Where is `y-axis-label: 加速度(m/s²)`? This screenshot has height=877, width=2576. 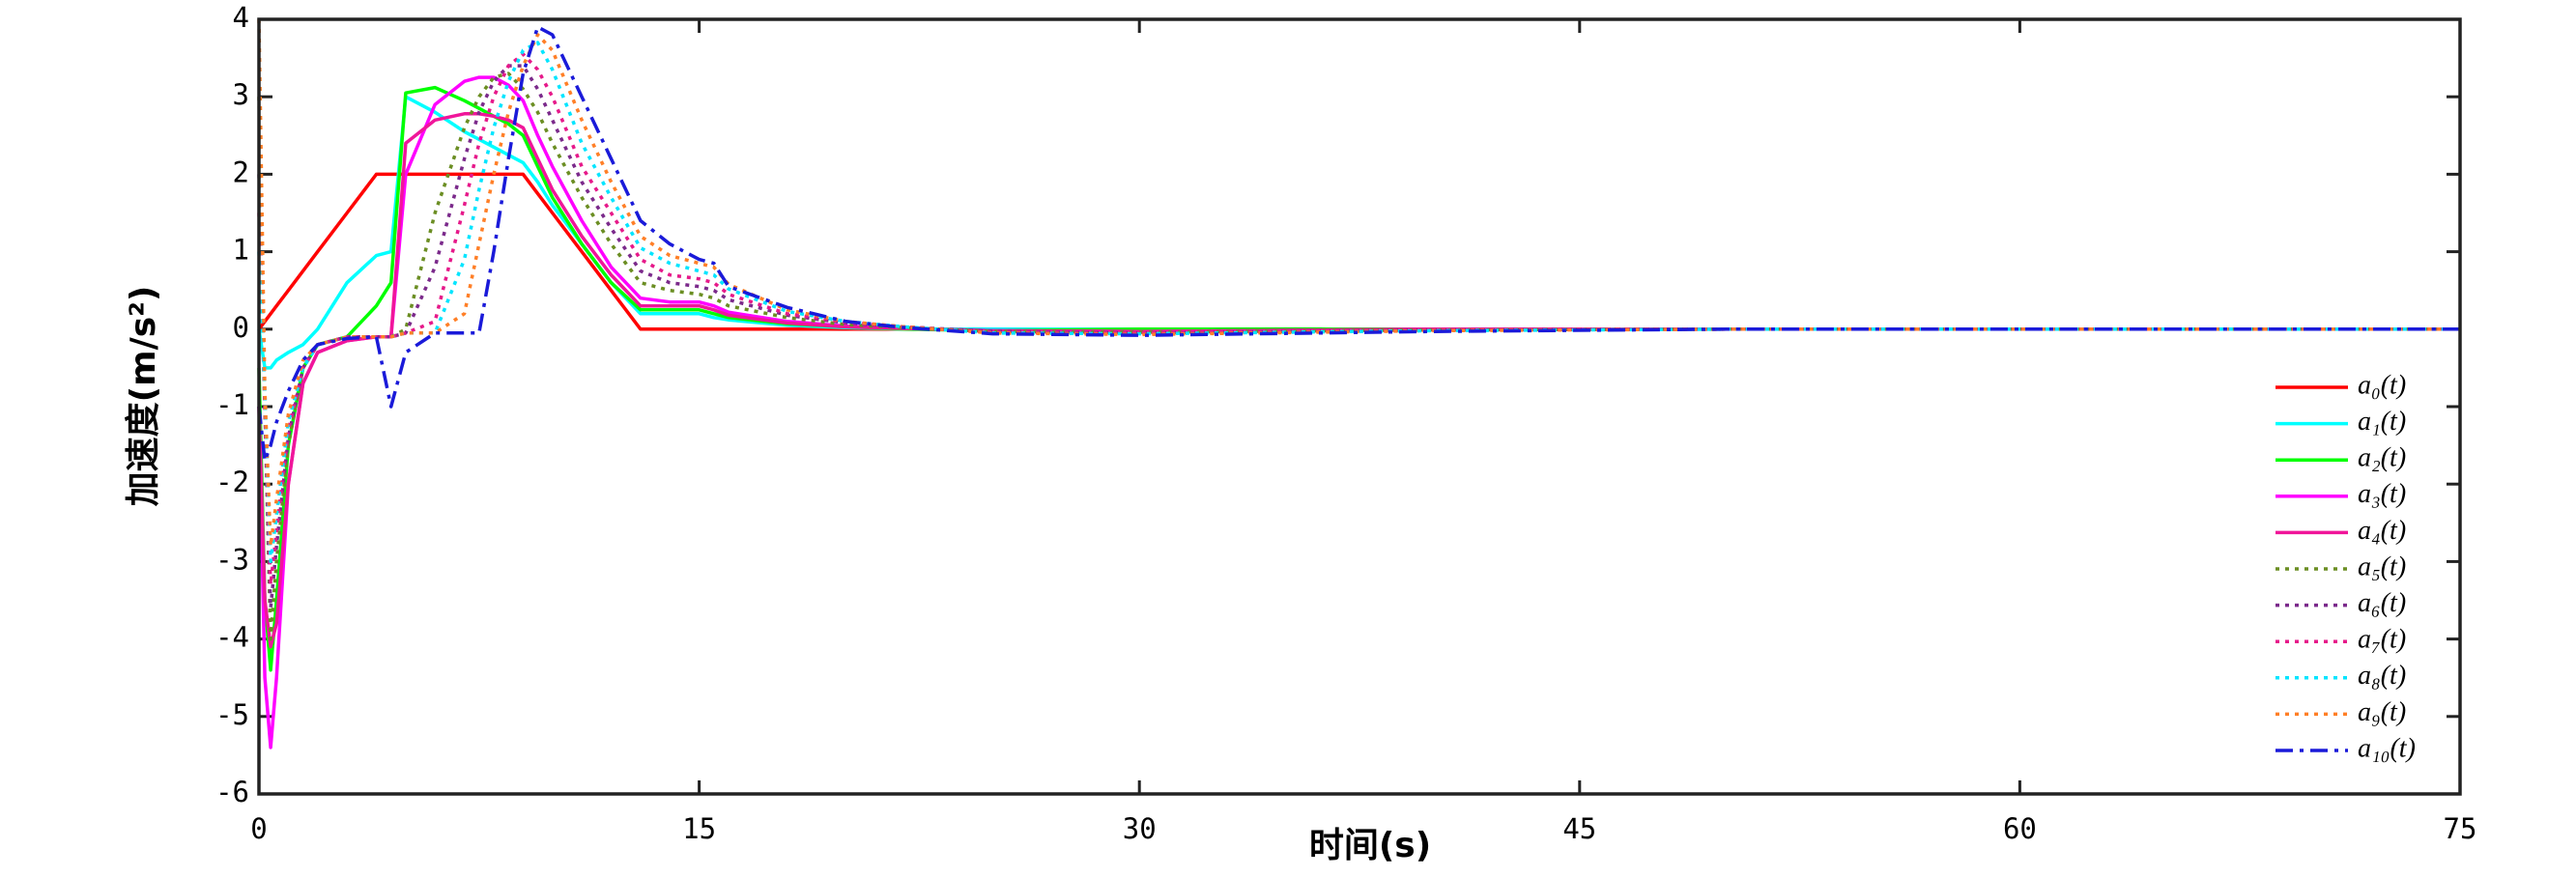
y-axis-label: 加速度(m/s²) is located at coordinates (144, 396).